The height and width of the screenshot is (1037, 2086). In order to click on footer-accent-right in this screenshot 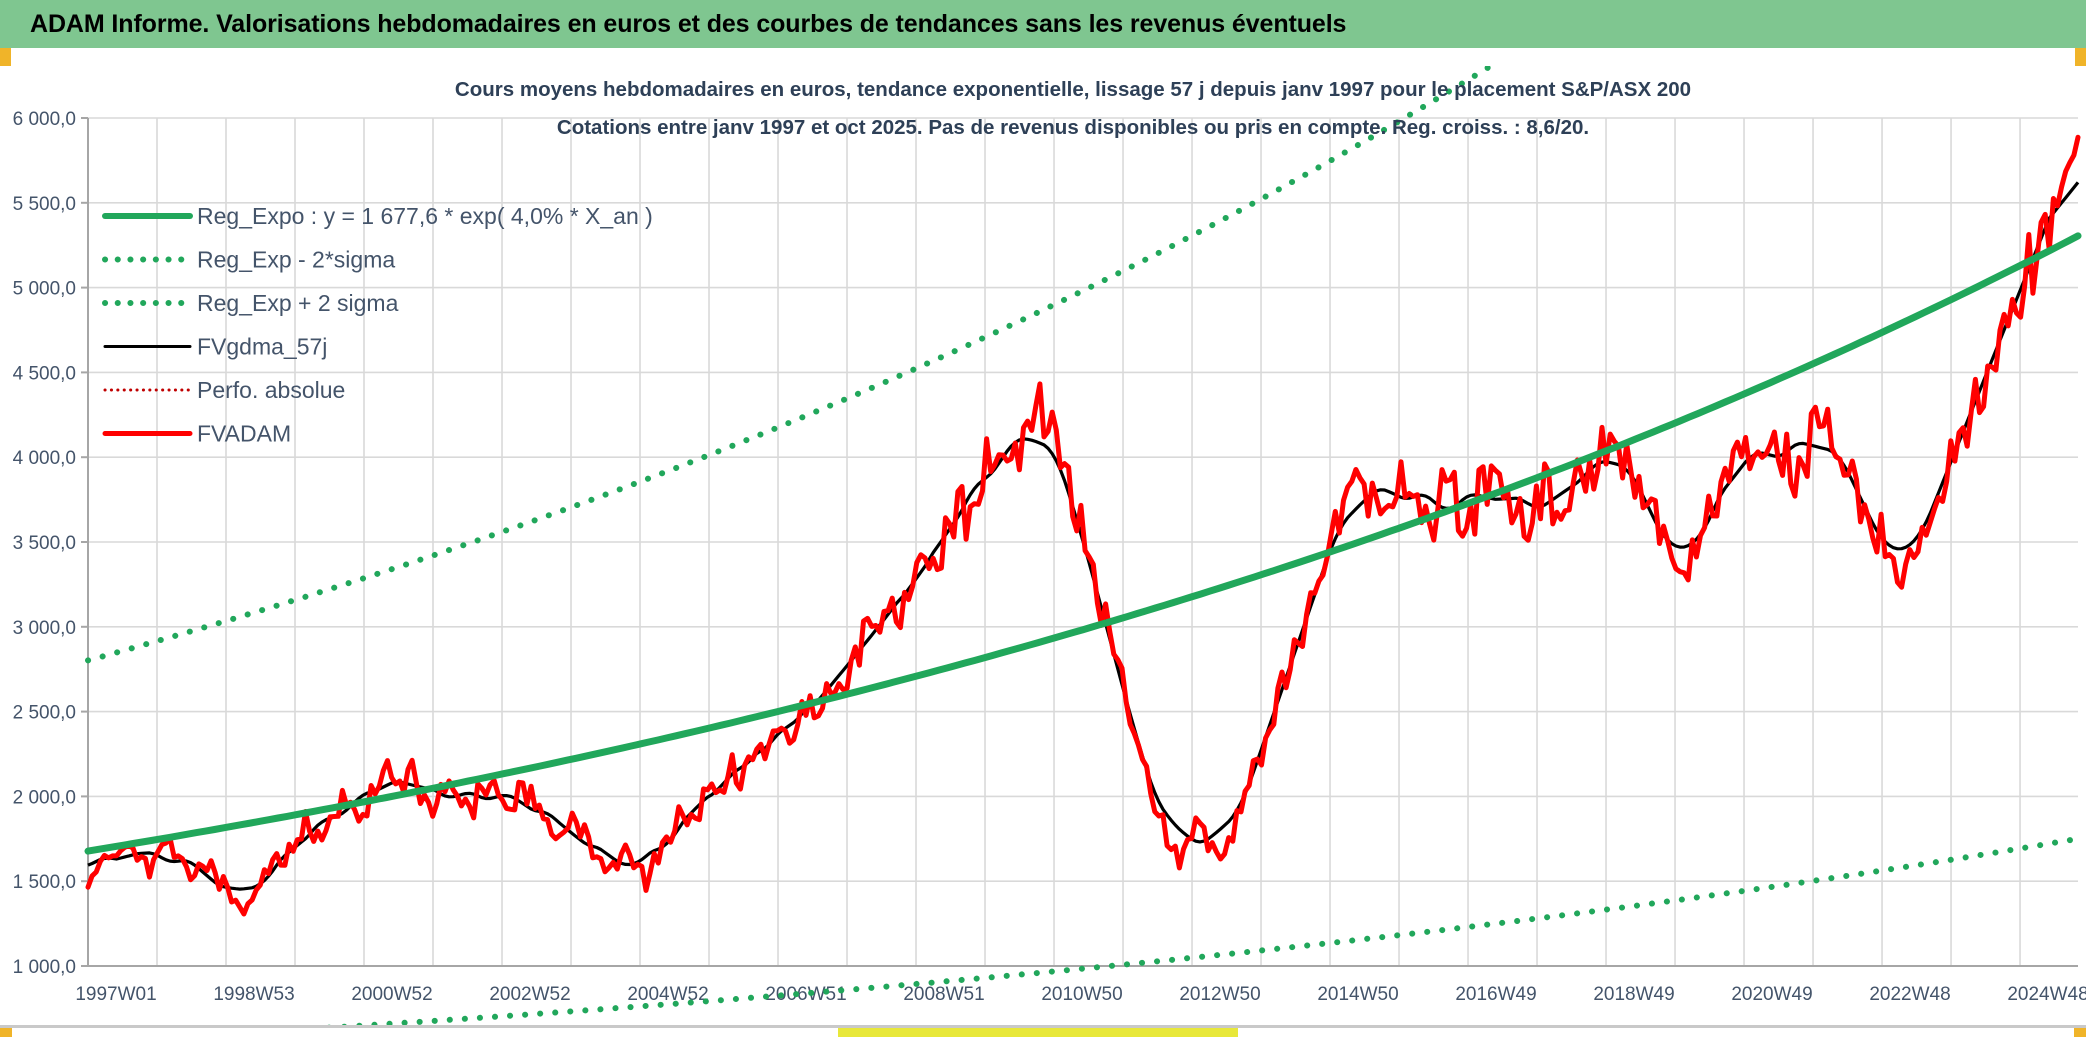, I will do `click(2080, 1032)`.